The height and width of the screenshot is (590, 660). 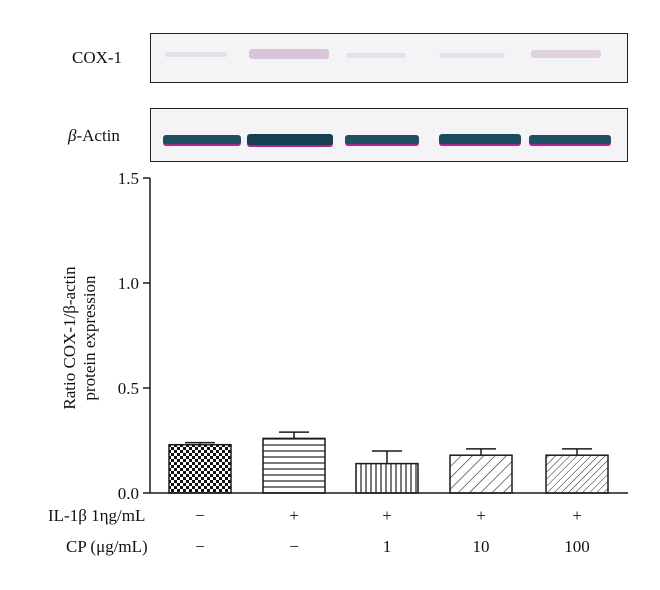 I want to click on y-axis-label-line1: Ratio COX-1/β-actin, so click(x=69, y=338).